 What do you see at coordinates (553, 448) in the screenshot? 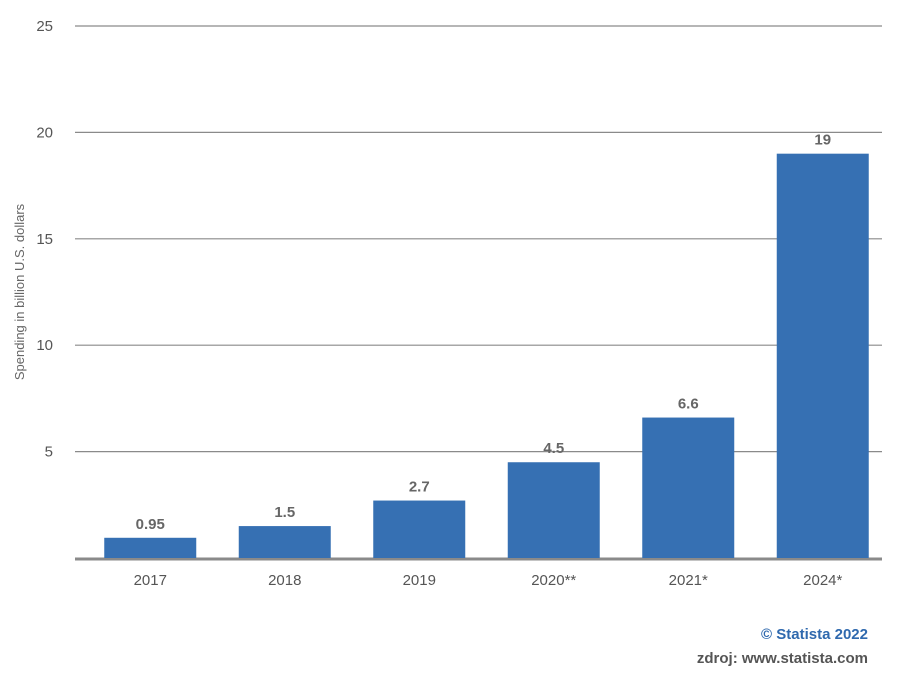
I see `data-label: 4.5` at bounding box center [553, 448].